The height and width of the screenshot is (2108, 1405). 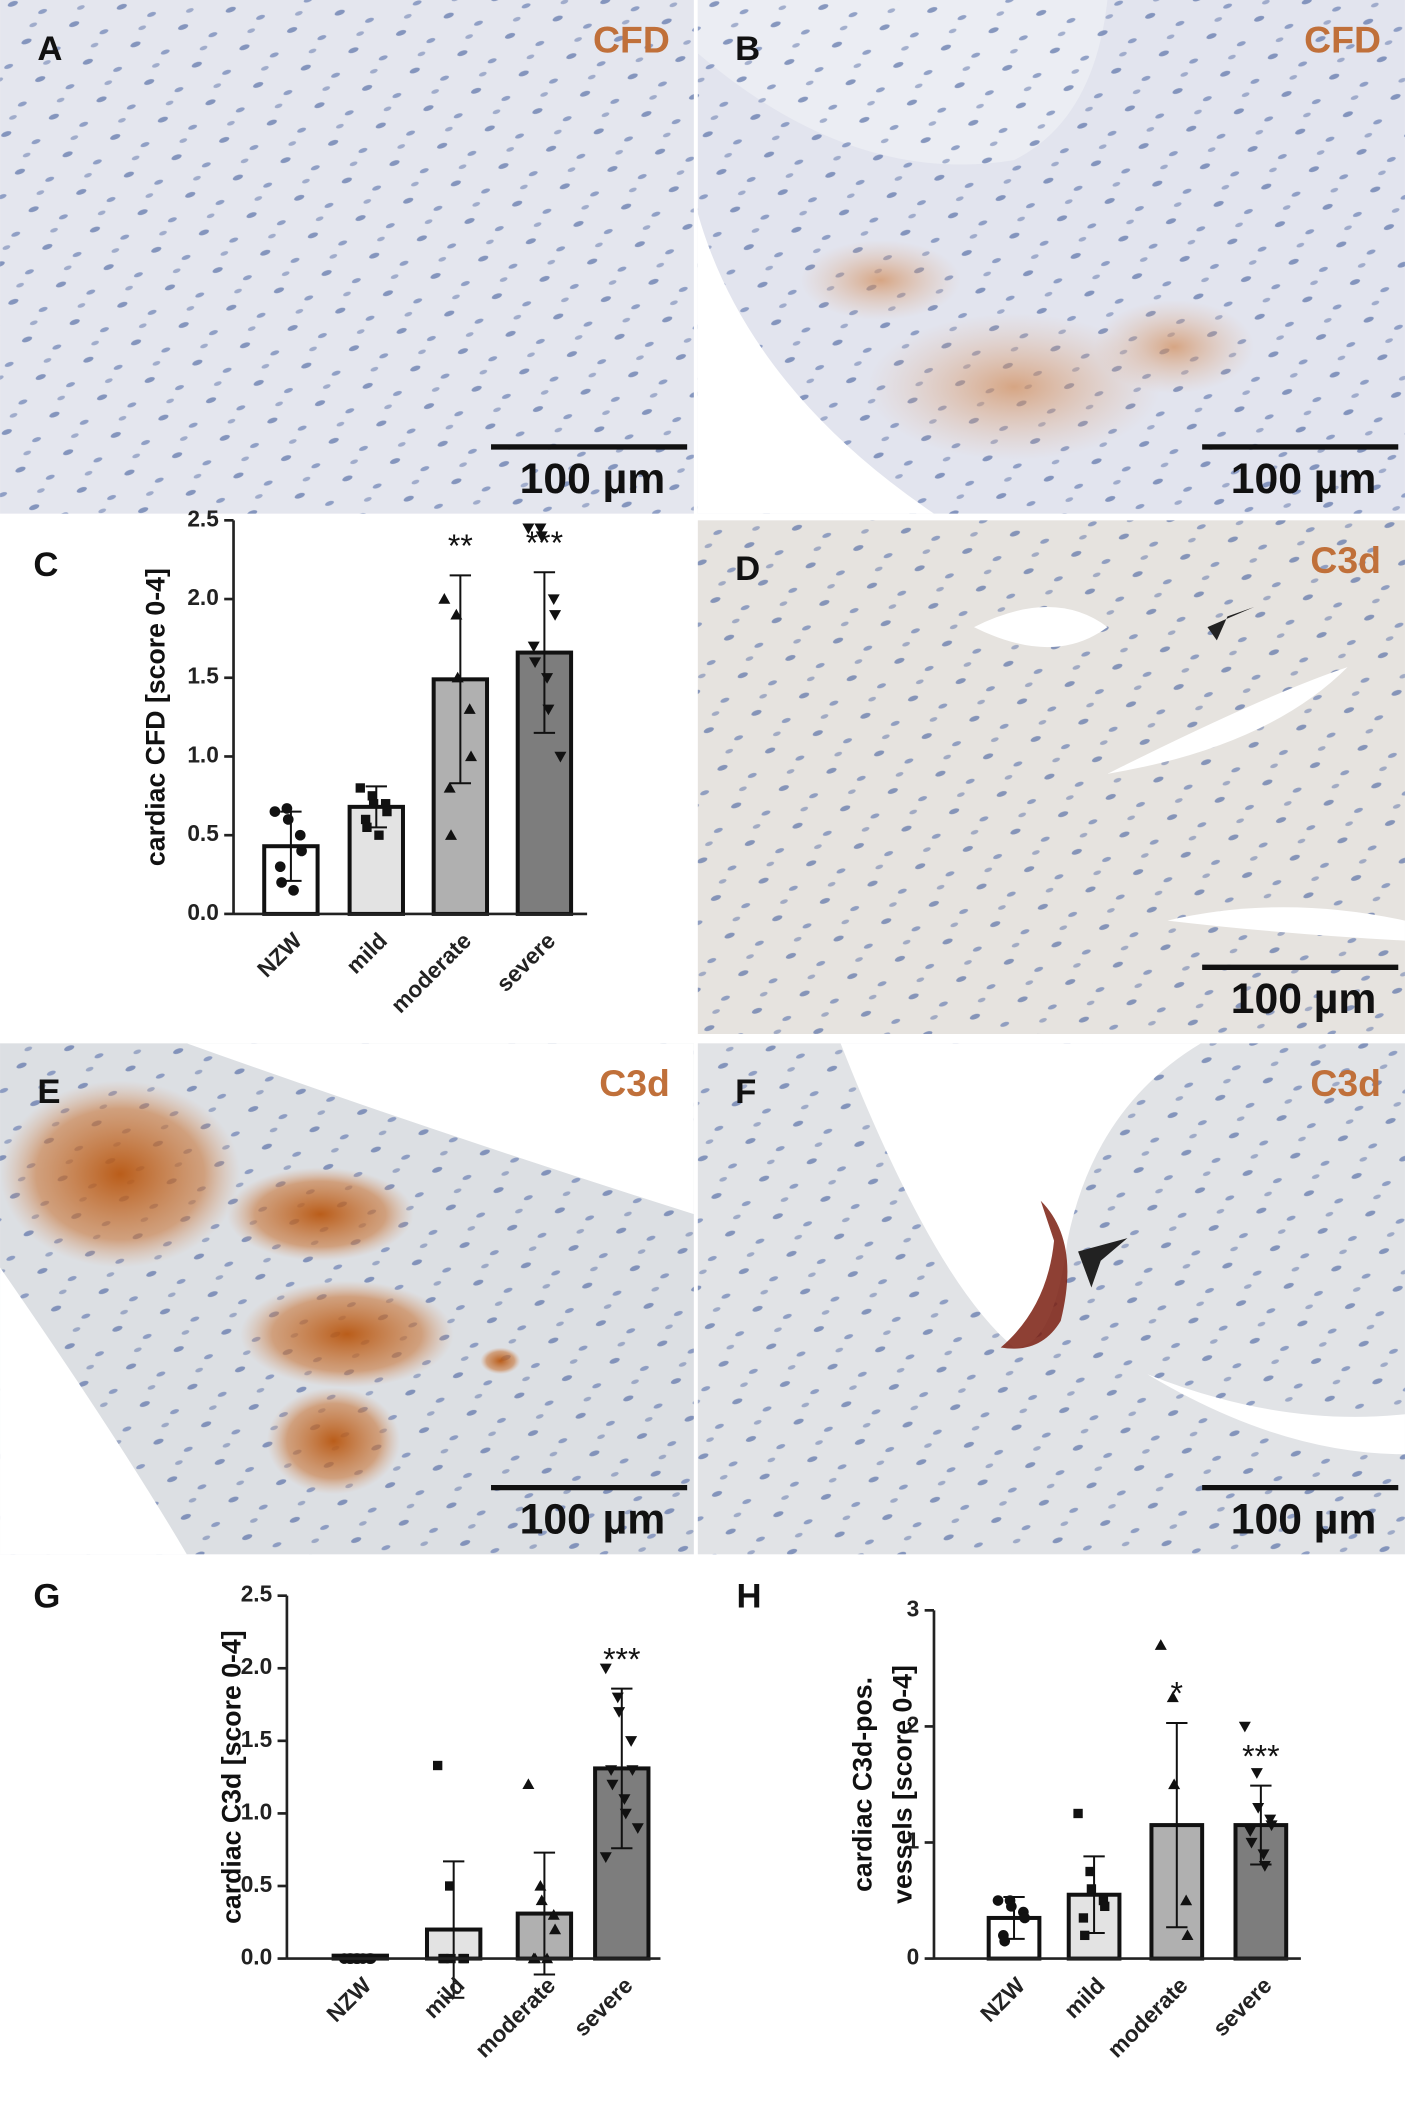 What do you see at coordinates (46, 1597) in the screenshot?
I see `panel-letter: G` at bounding box center [46, 1597].